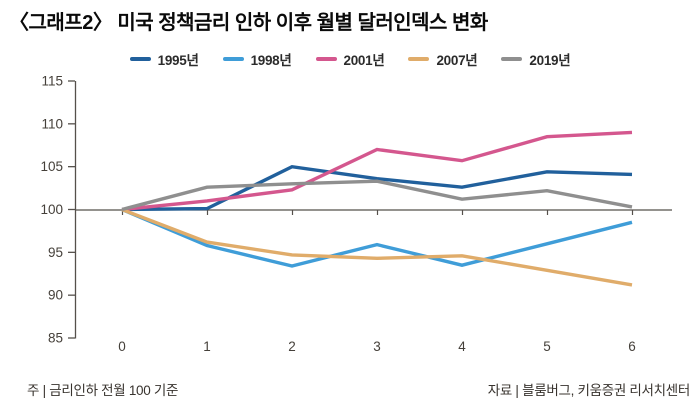 Image resolution: width=700 pixels, height=403 pixels. I want to click on y-tick-label: 110, so click(52, 123).